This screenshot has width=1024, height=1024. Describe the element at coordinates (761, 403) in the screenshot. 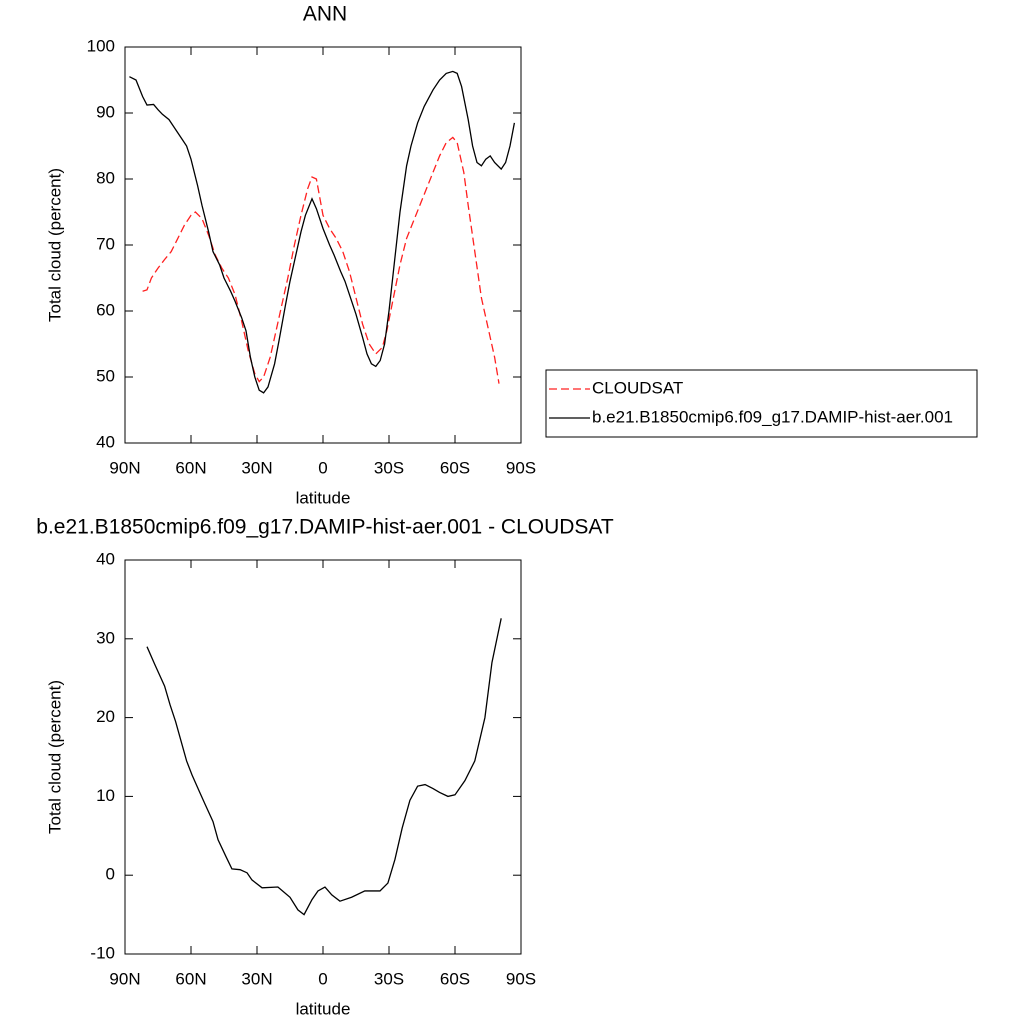

I see `legend-box` at that location.